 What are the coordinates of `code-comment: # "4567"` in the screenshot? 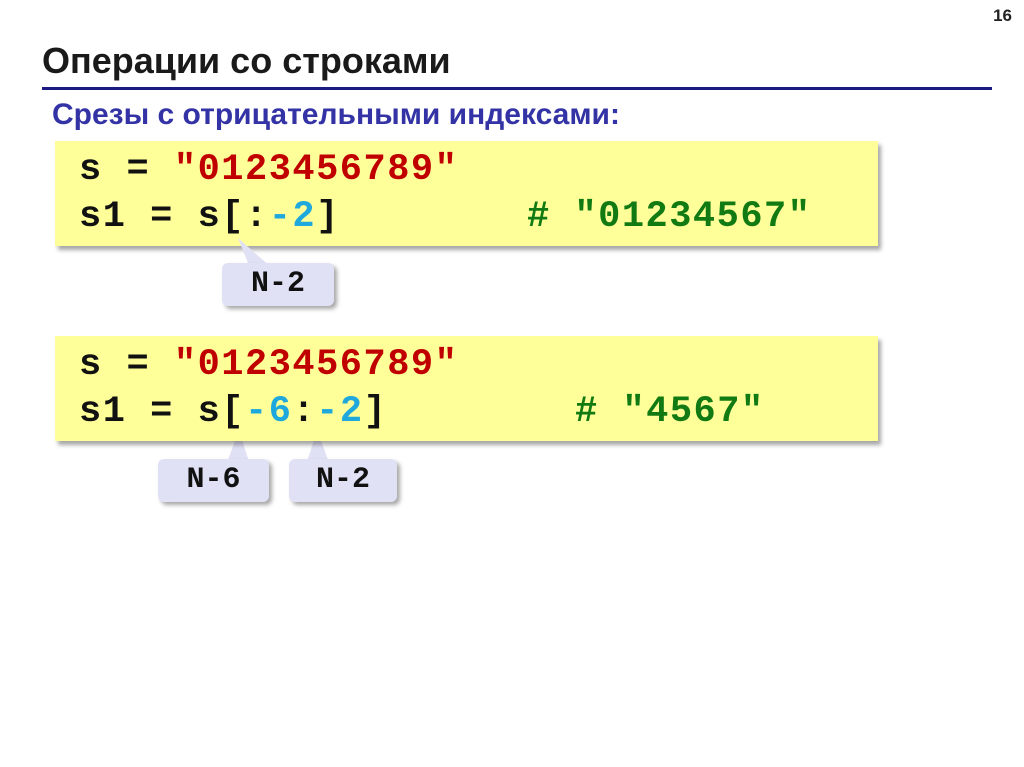 It's located at (670, 412).